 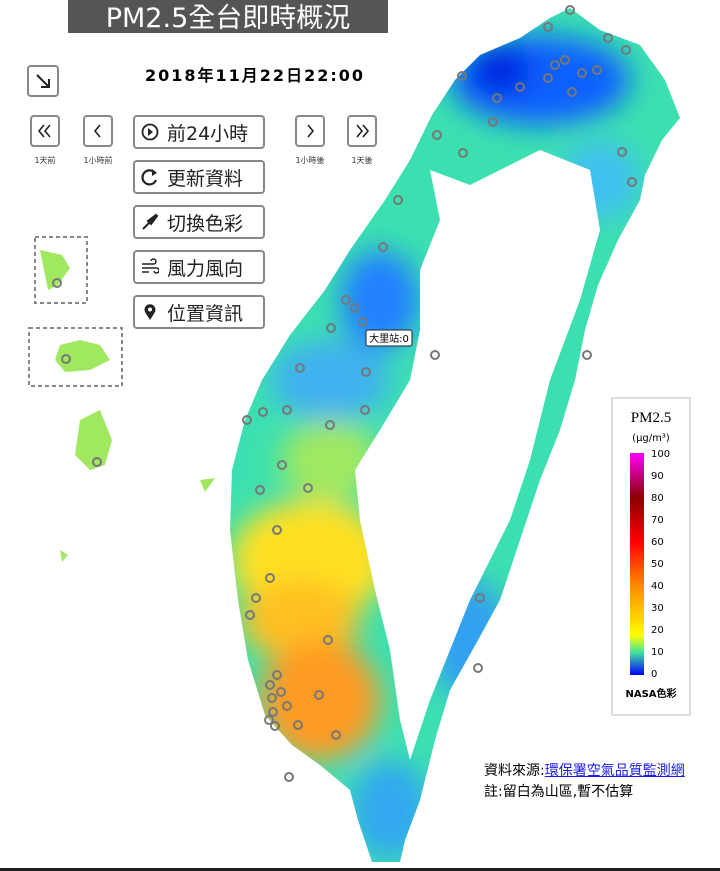 I want to click on refresh-button: 更新資料, so click(x=199, y=177).